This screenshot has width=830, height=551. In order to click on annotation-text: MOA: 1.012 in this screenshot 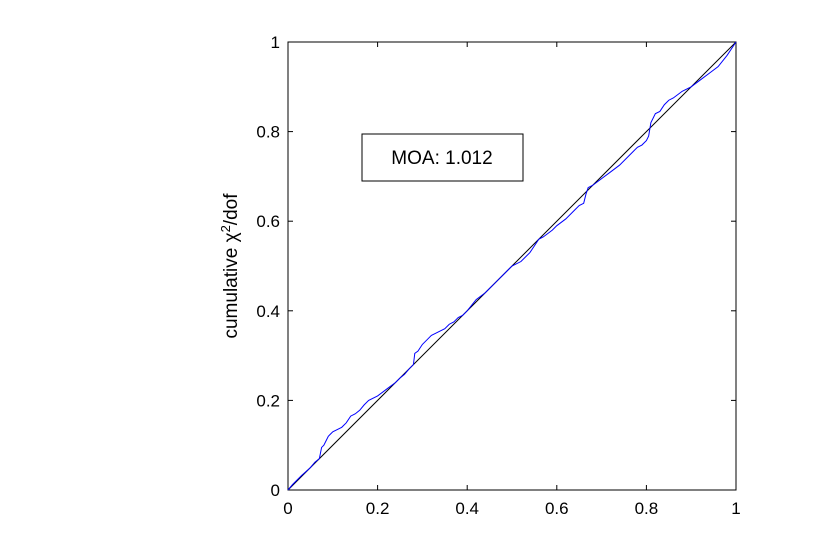, I will do `click(441, 158)`.